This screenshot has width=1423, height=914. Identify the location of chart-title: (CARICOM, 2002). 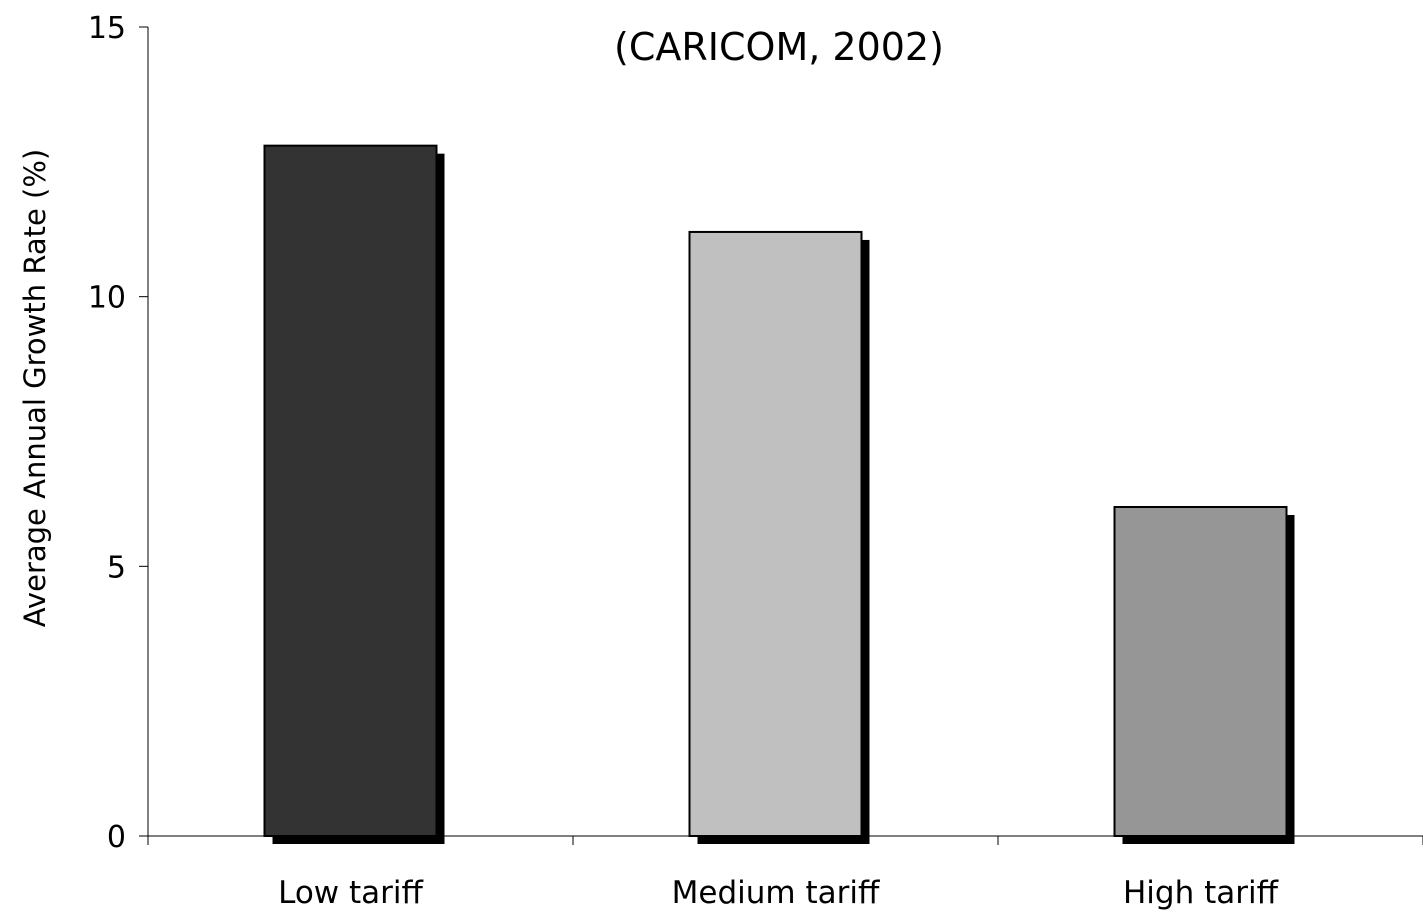
(779, 47).